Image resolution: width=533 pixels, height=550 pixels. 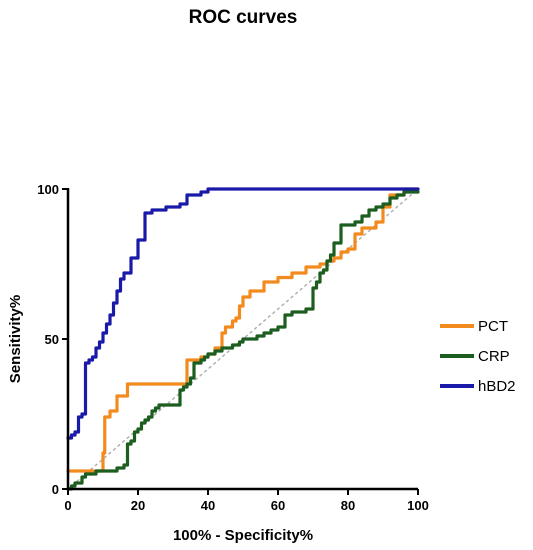 I want to click on x-tick-label: 80, so click(x=348, y=505).